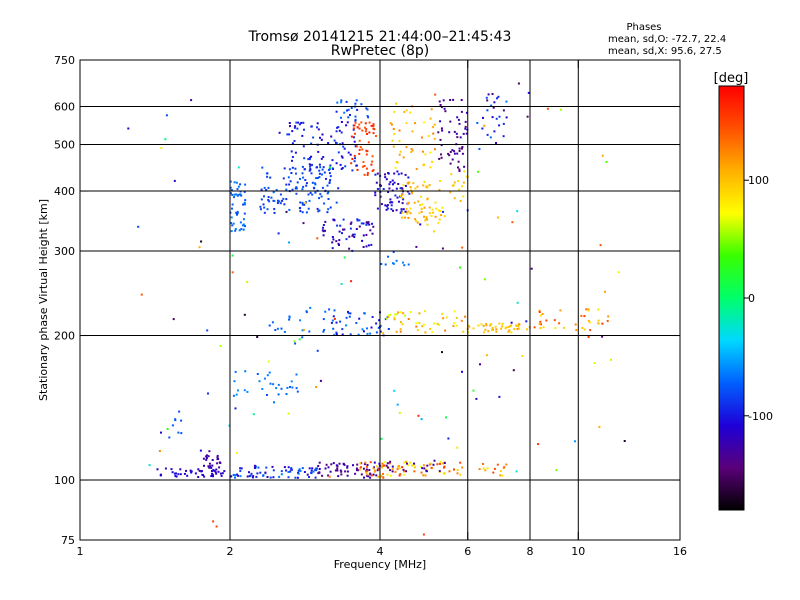 The width and height of the screenshot is (800, 600). I want to click on colorbar-tick-label: 0, so click(751, 298).